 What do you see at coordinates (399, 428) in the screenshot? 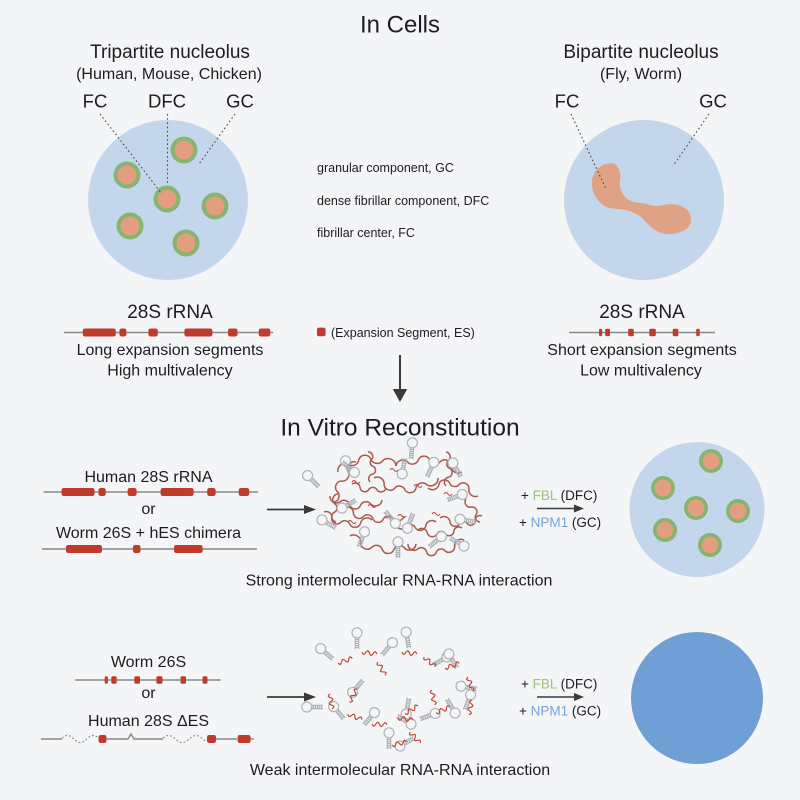
I see `svg-text: In Vitro Reconstitution` at bounding box center [399, 428].